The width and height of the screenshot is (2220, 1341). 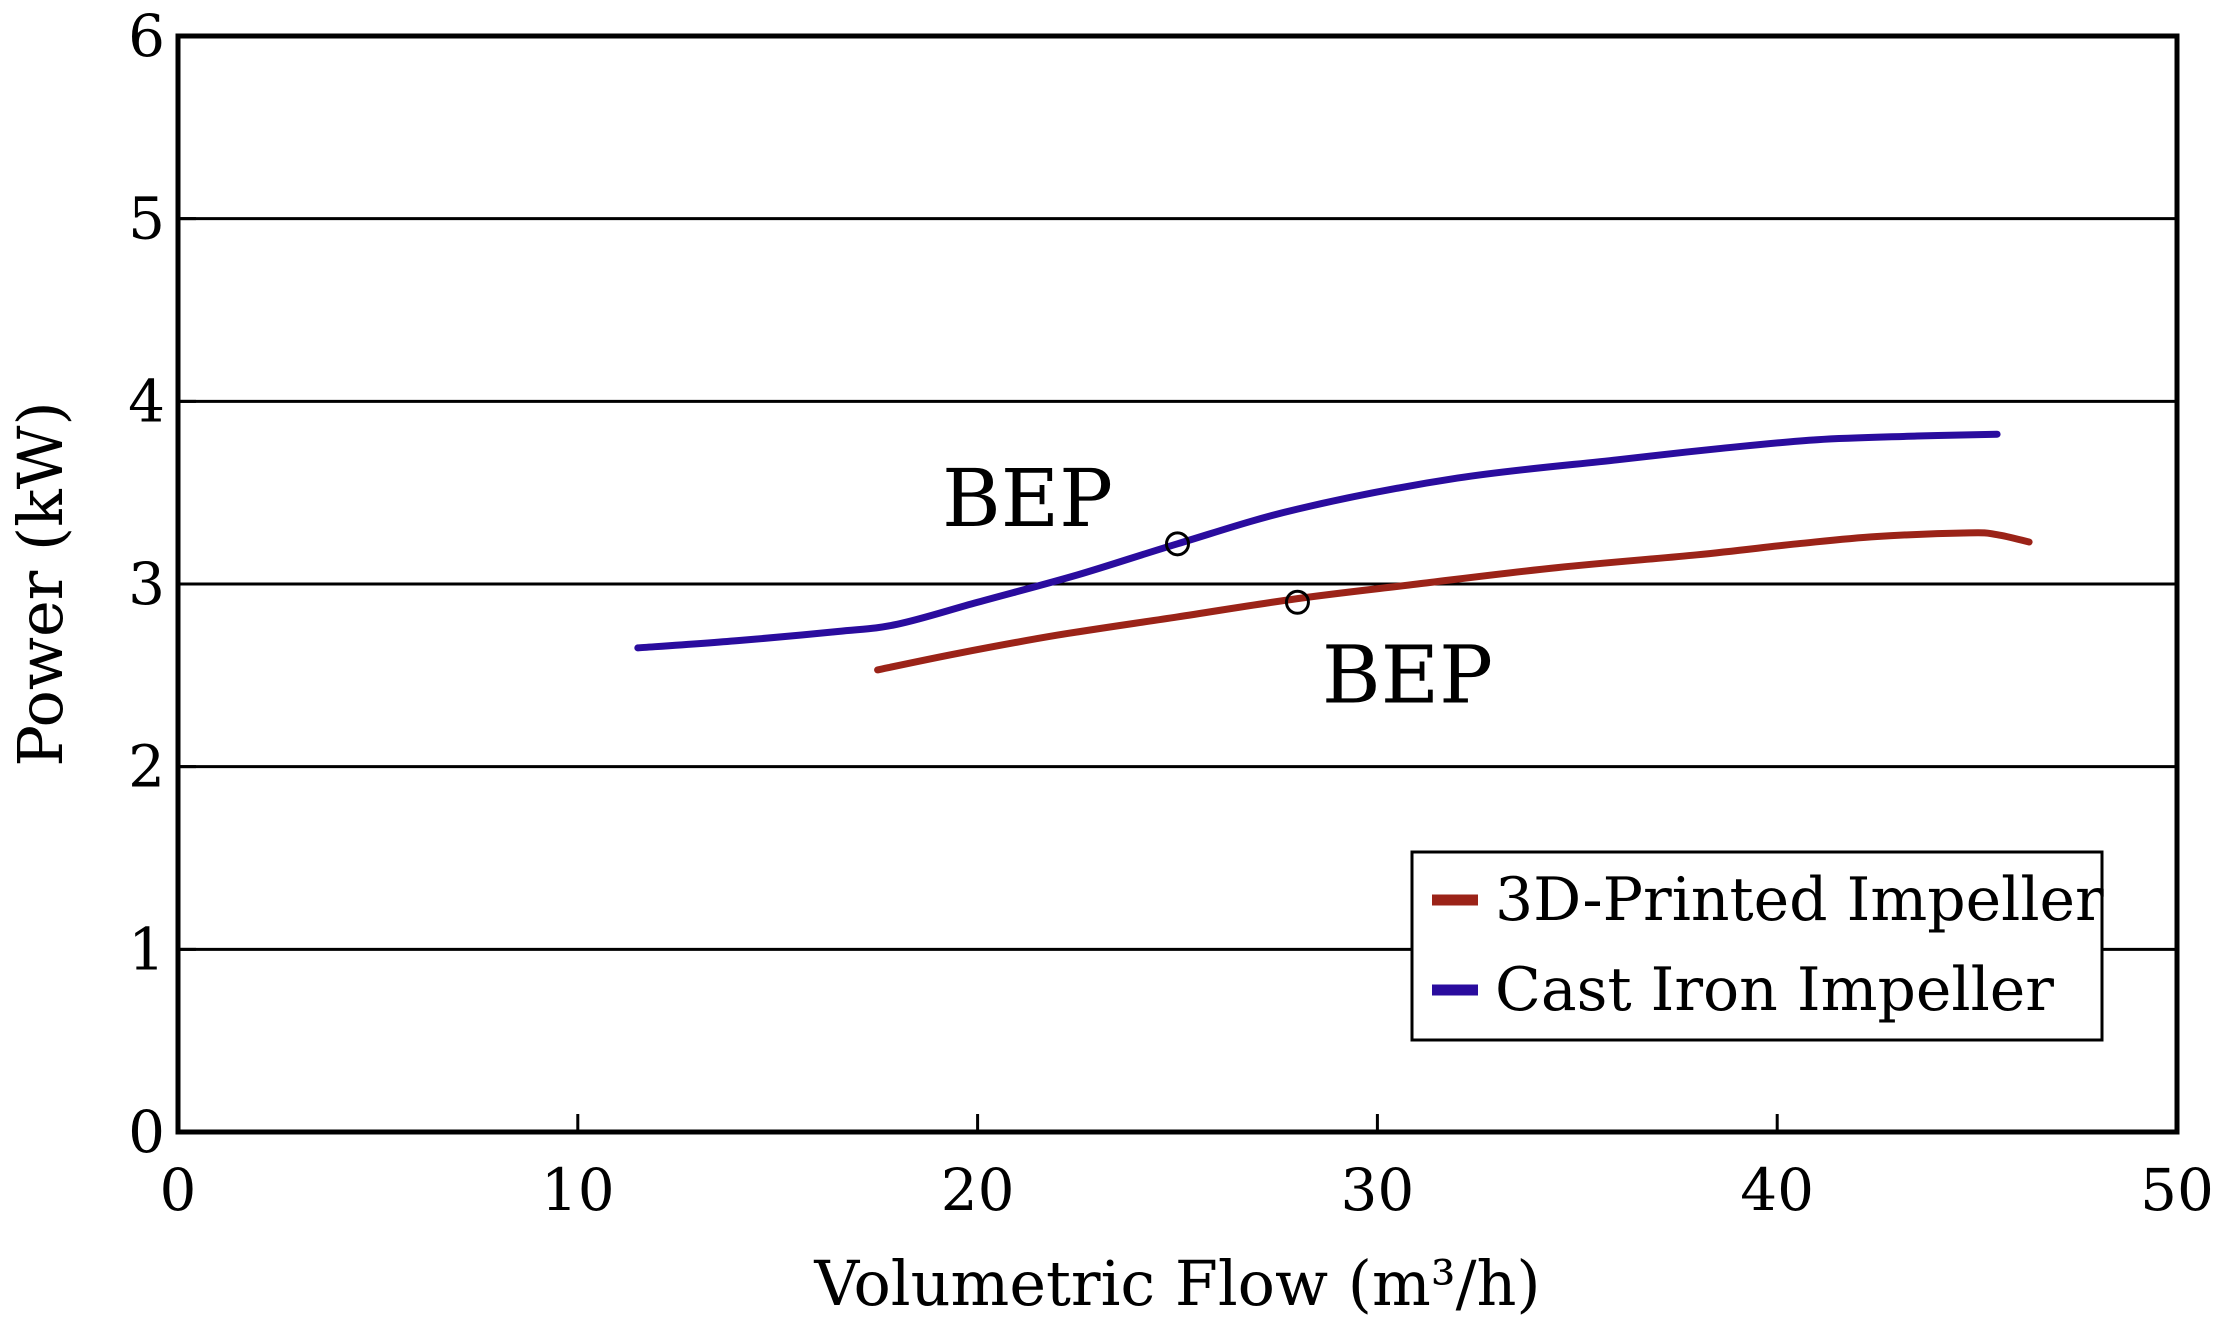 I want to click on x-tick-label-0: 0, so click(x=178, y=1190).